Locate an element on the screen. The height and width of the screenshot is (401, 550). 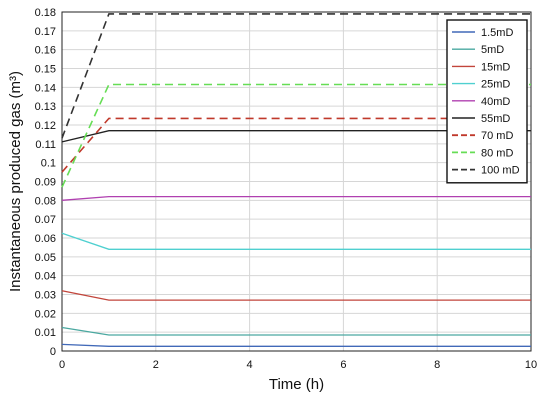
y-tick-label: 0.06 is located at coordinates (45, 239).